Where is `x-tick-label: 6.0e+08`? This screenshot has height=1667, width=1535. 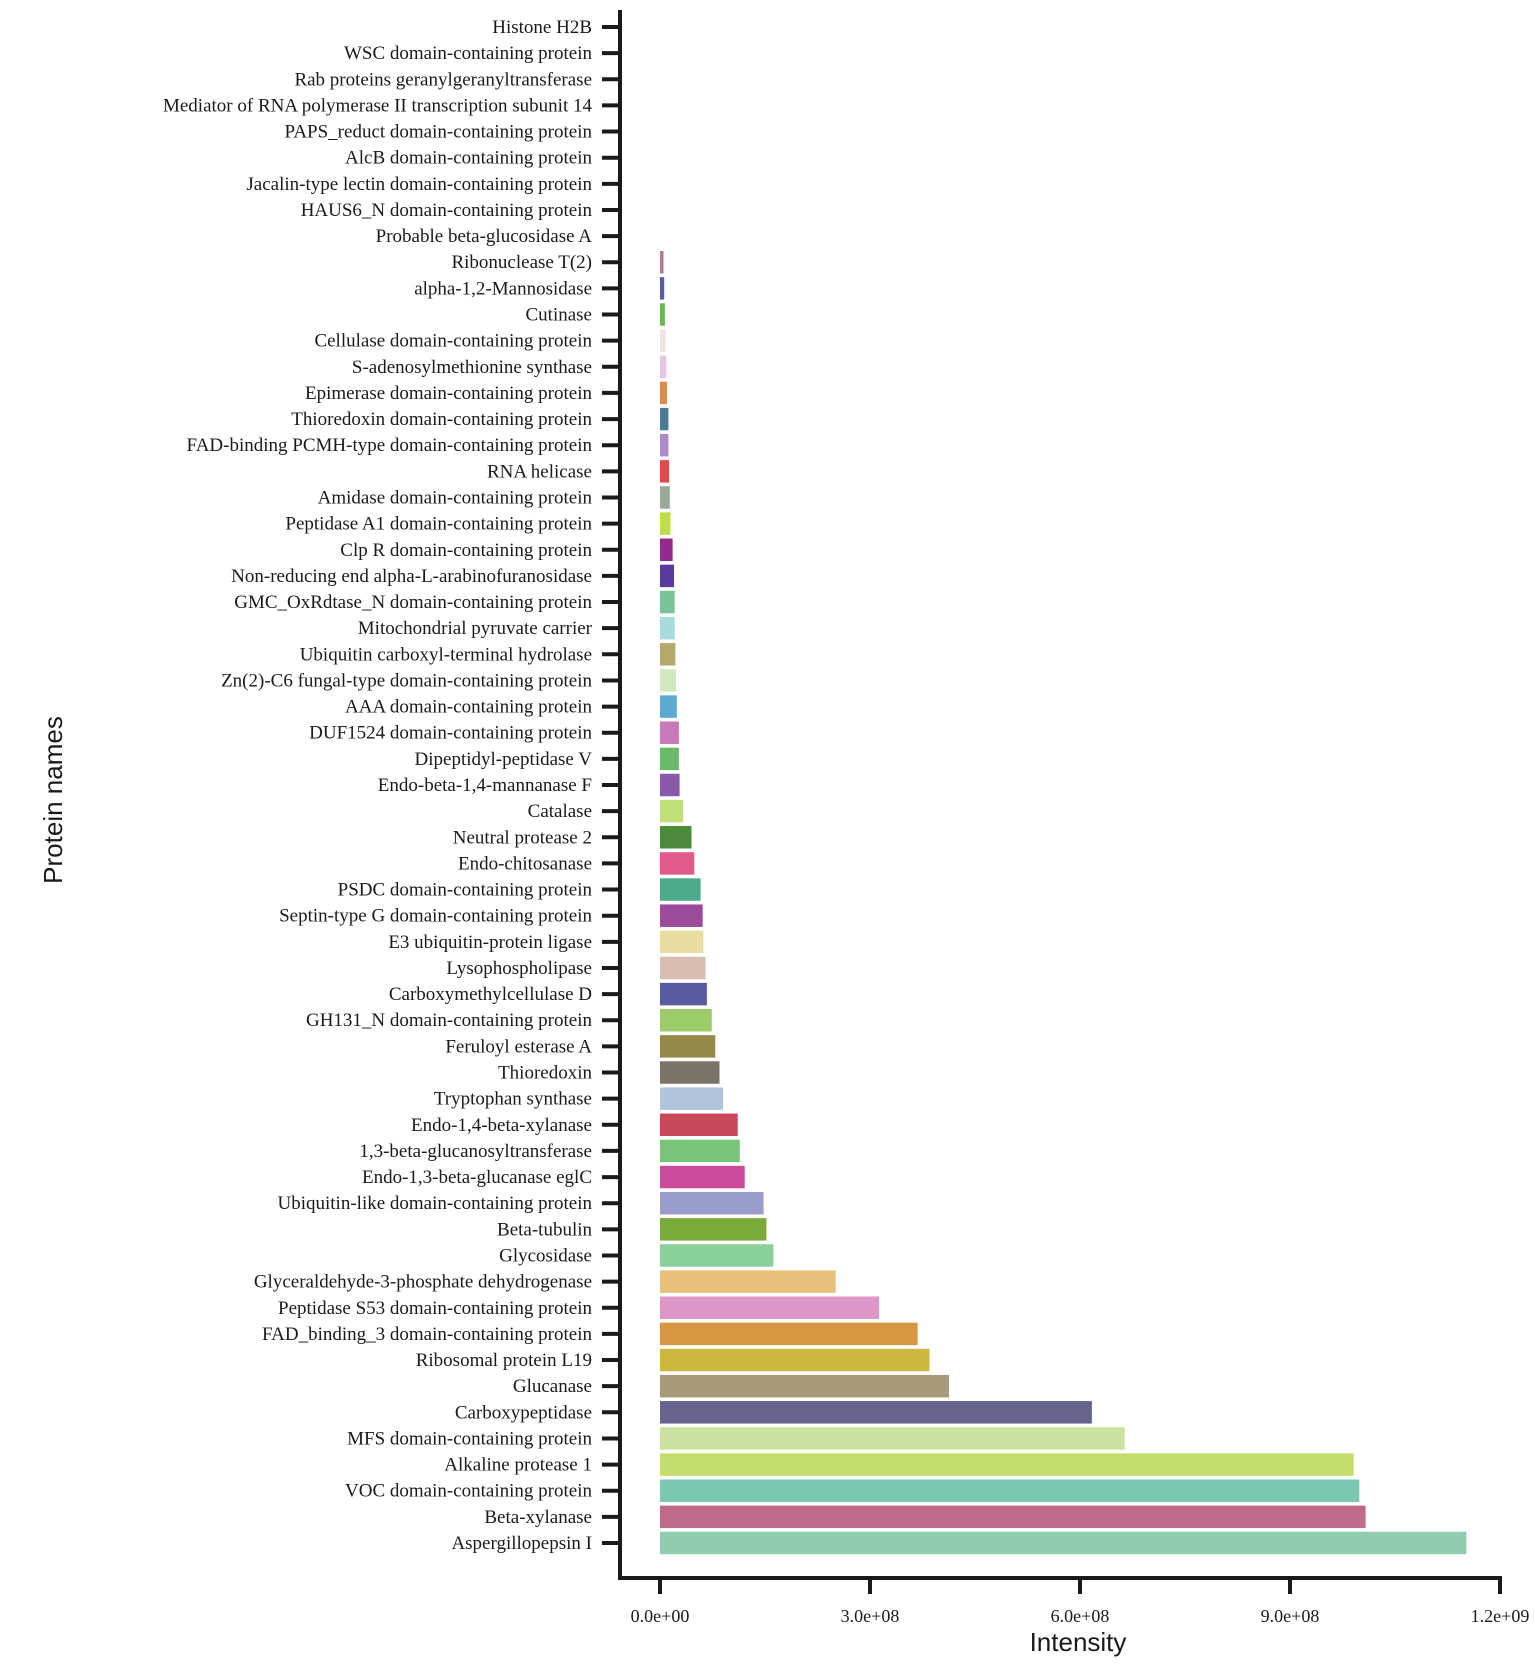
x-tick-label: 6.0e+08 is located at coordinates (1080, 1616).